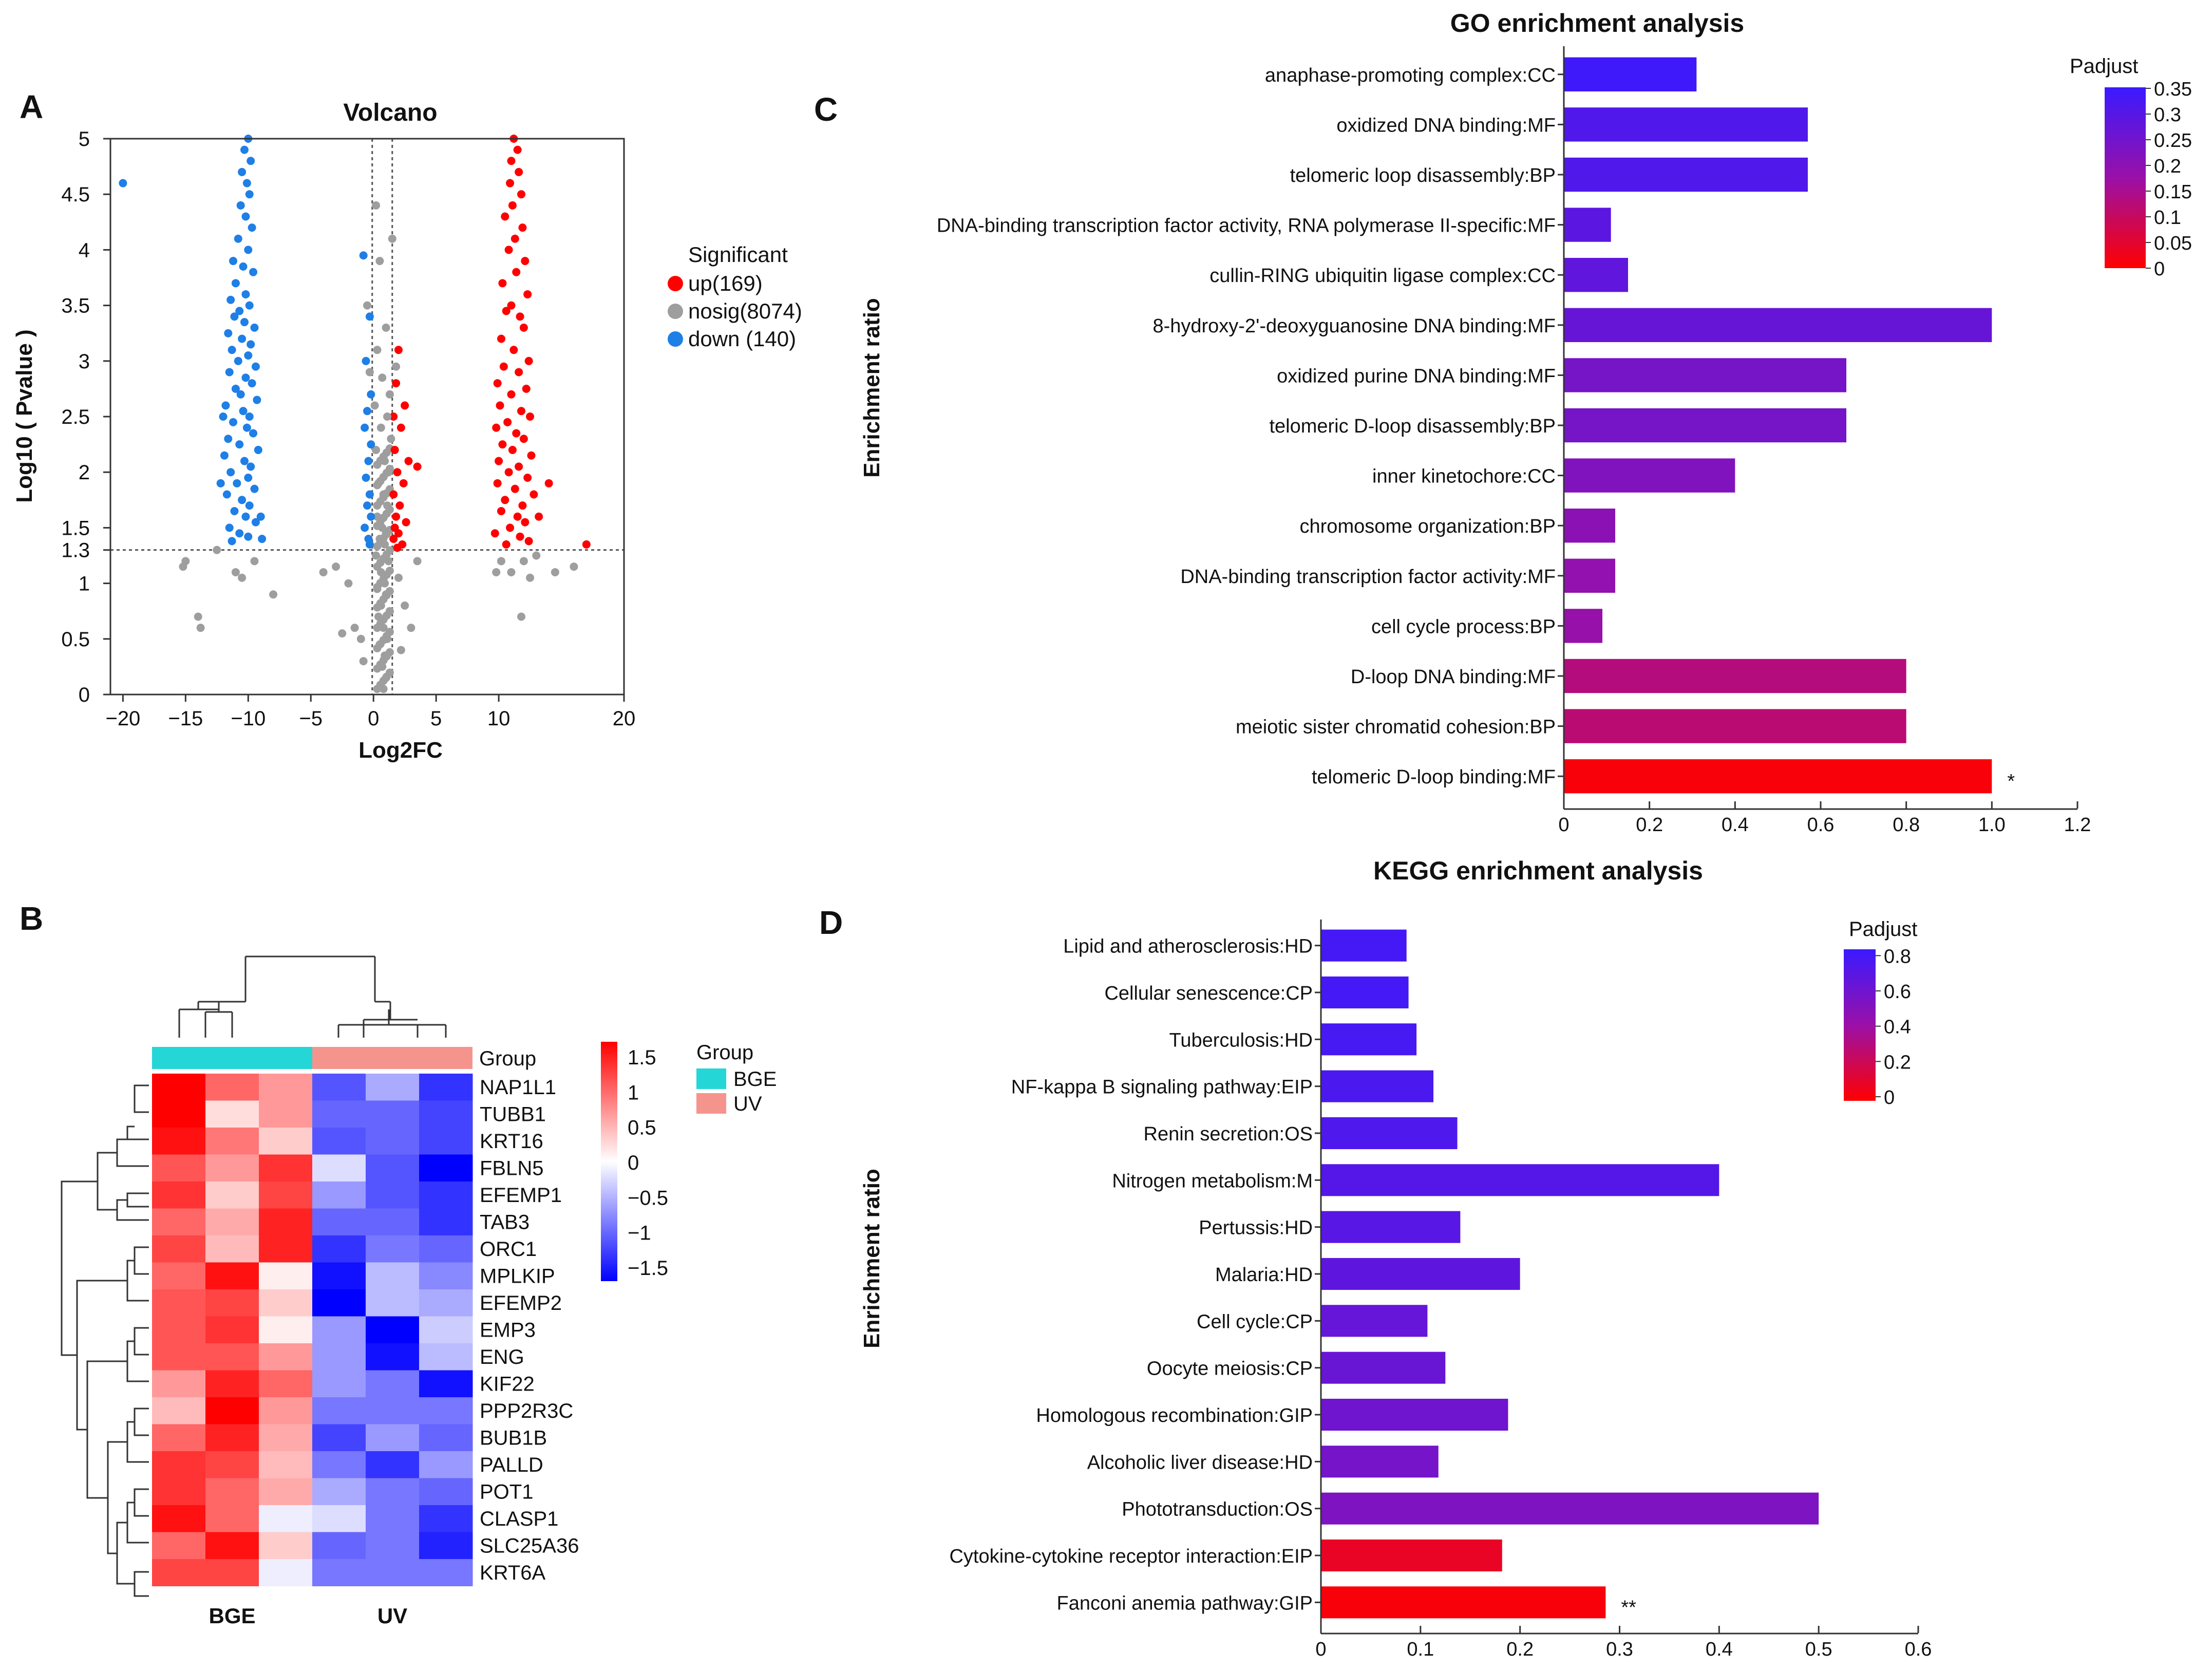 Image resolution: width=2212 pixels, height=1670 pixels. What do you see at coordinates (392, 1058) in the screenshot?
I see `group-bar-uv` at bounding box center [392, 1058].